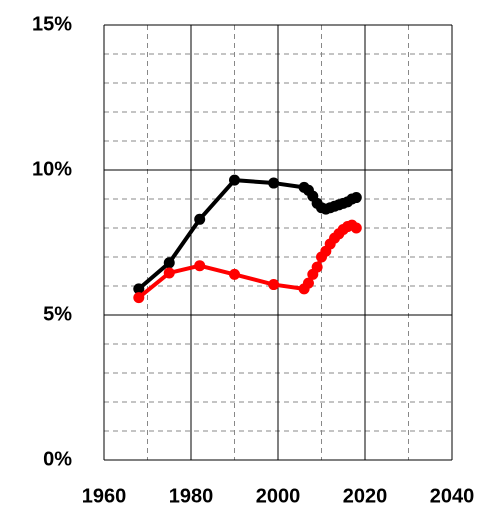 Image resolution: width=480 pixels, height=513 pixels. Describe the element at coordinates (278, 496) in the screenshot. I see `x-tick-label: 2000` at that location.